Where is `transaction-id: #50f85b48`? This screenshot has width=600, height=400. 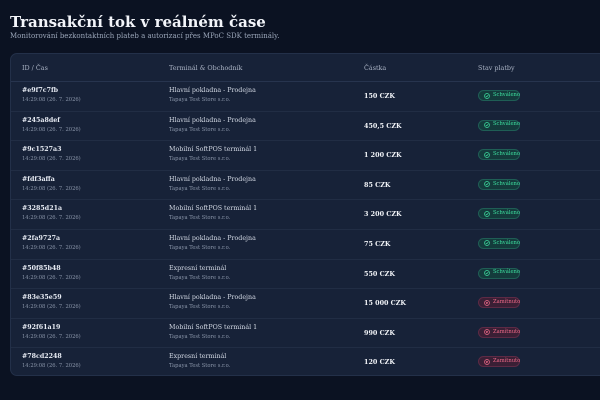
transaction-id: #50f85b48 is located at coordinates (41, 268).